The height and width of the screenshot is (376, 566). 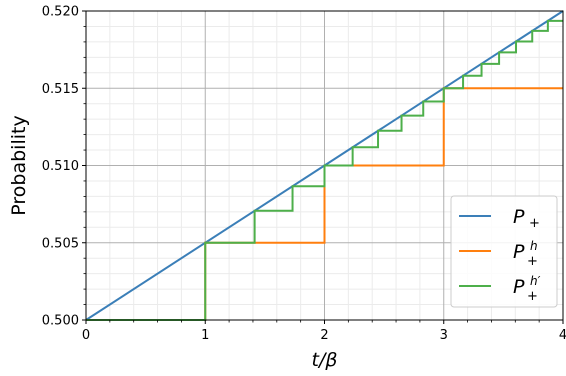 I want to click on x-axis-label: t/β, so click(x=325, y=360).